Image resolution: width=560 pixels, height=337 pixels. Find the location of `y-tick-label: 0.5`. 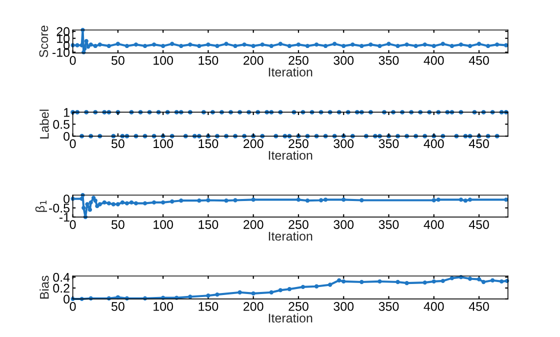

y-tick-label: 0.5 is located at coordinates (61, 124).